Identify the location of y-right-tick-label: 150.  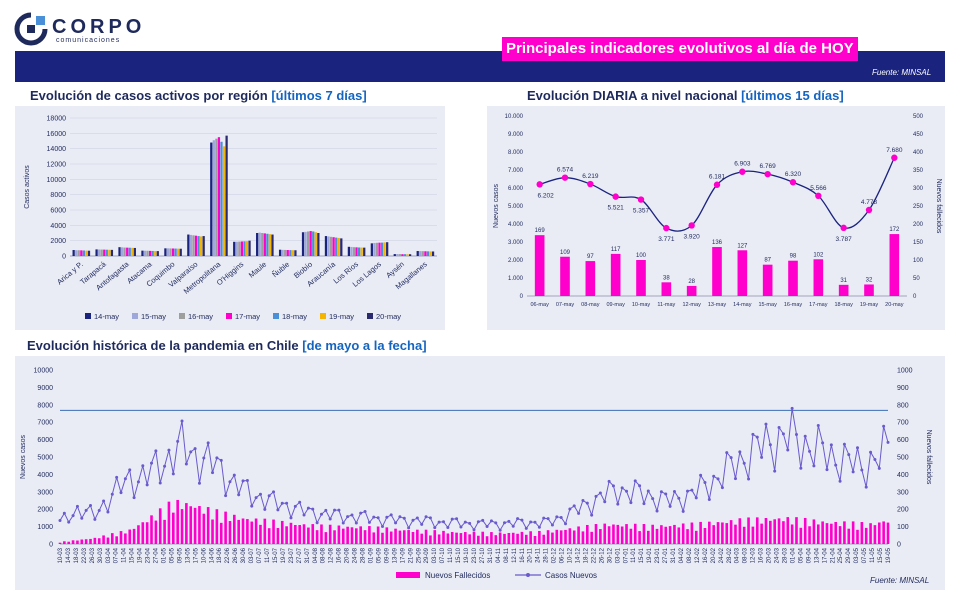
(918, 243).